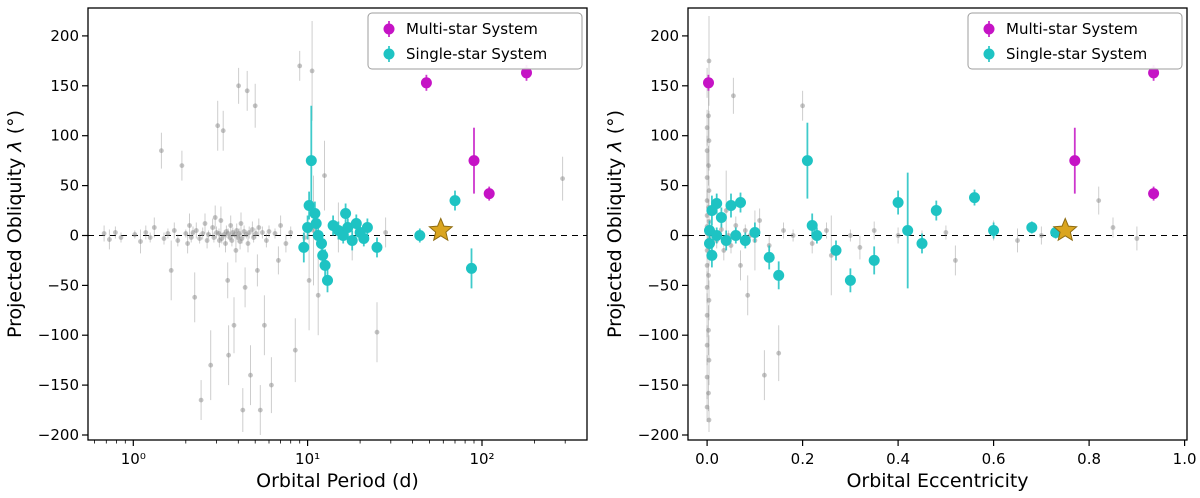 The height and width of the screenshot is (498, 1200). I want to click on x-tick-label: 1.0, so click(1185, 459).